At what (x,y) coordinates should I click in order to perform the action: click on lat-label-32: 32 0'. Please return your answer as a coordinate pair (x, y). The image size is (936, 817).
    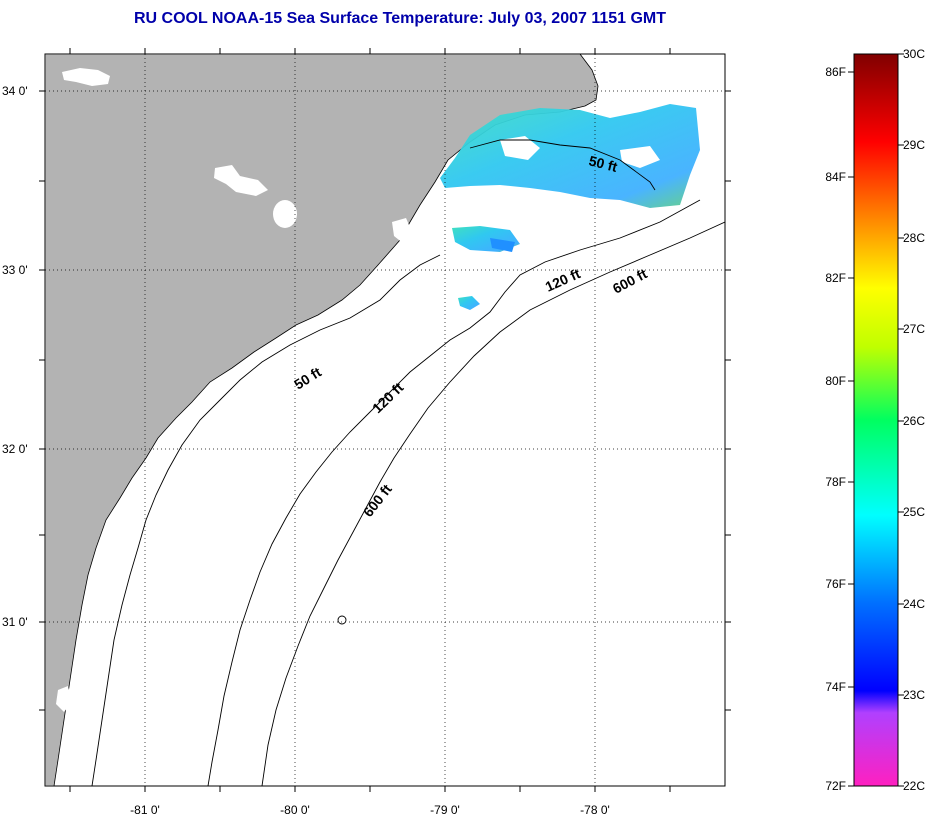
    Looking at the image, I should click on (15, 449).